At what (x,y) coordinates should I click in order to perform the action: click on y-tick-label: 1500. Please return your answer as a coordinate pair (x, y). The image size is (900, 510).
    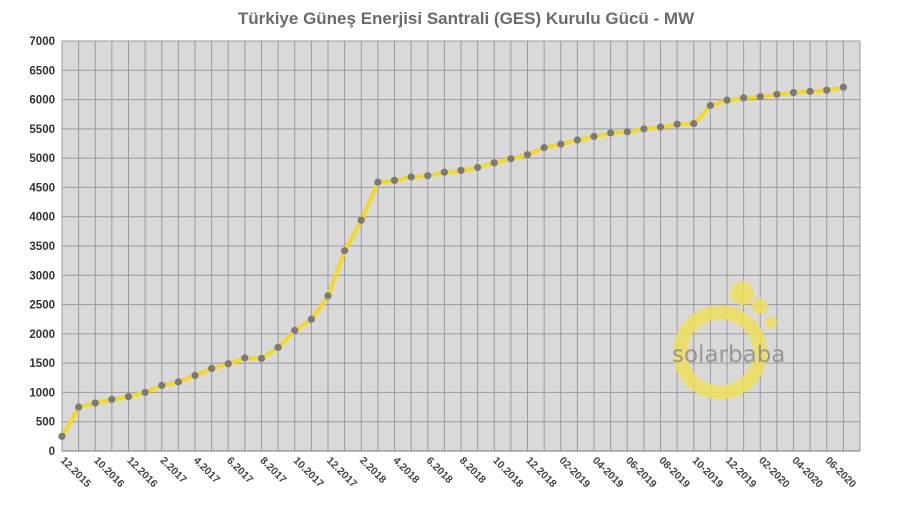
    Looking at the image, I should click on (42, 364).